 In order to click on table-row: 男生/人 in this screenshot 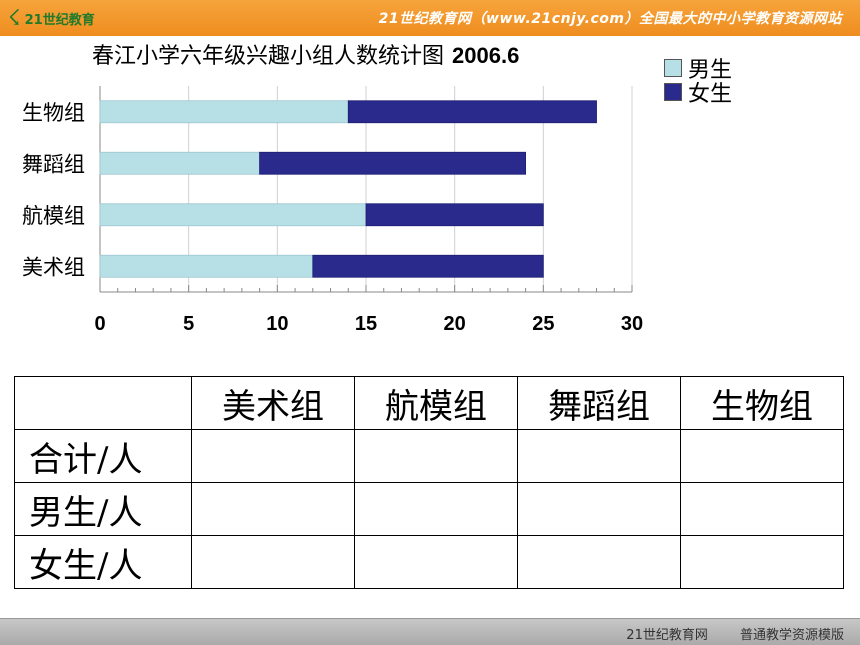, I will do `click(429, 509)`.